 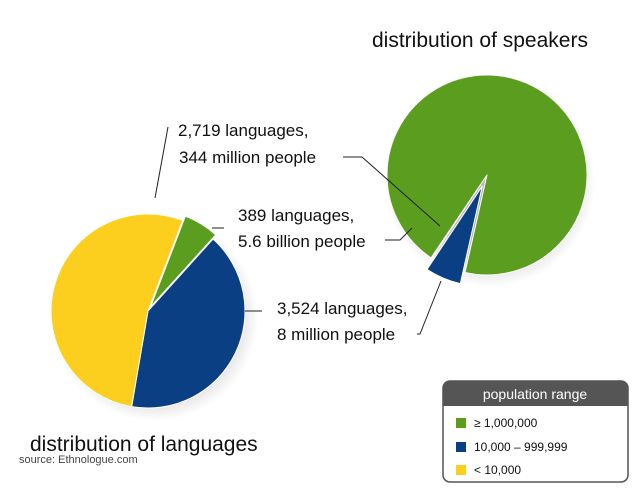 What do you see at coordinates (506, 423) in the screenshot?
I see `legend-label-large: ≥ 1,000,000` at bounding box center [506, 423].